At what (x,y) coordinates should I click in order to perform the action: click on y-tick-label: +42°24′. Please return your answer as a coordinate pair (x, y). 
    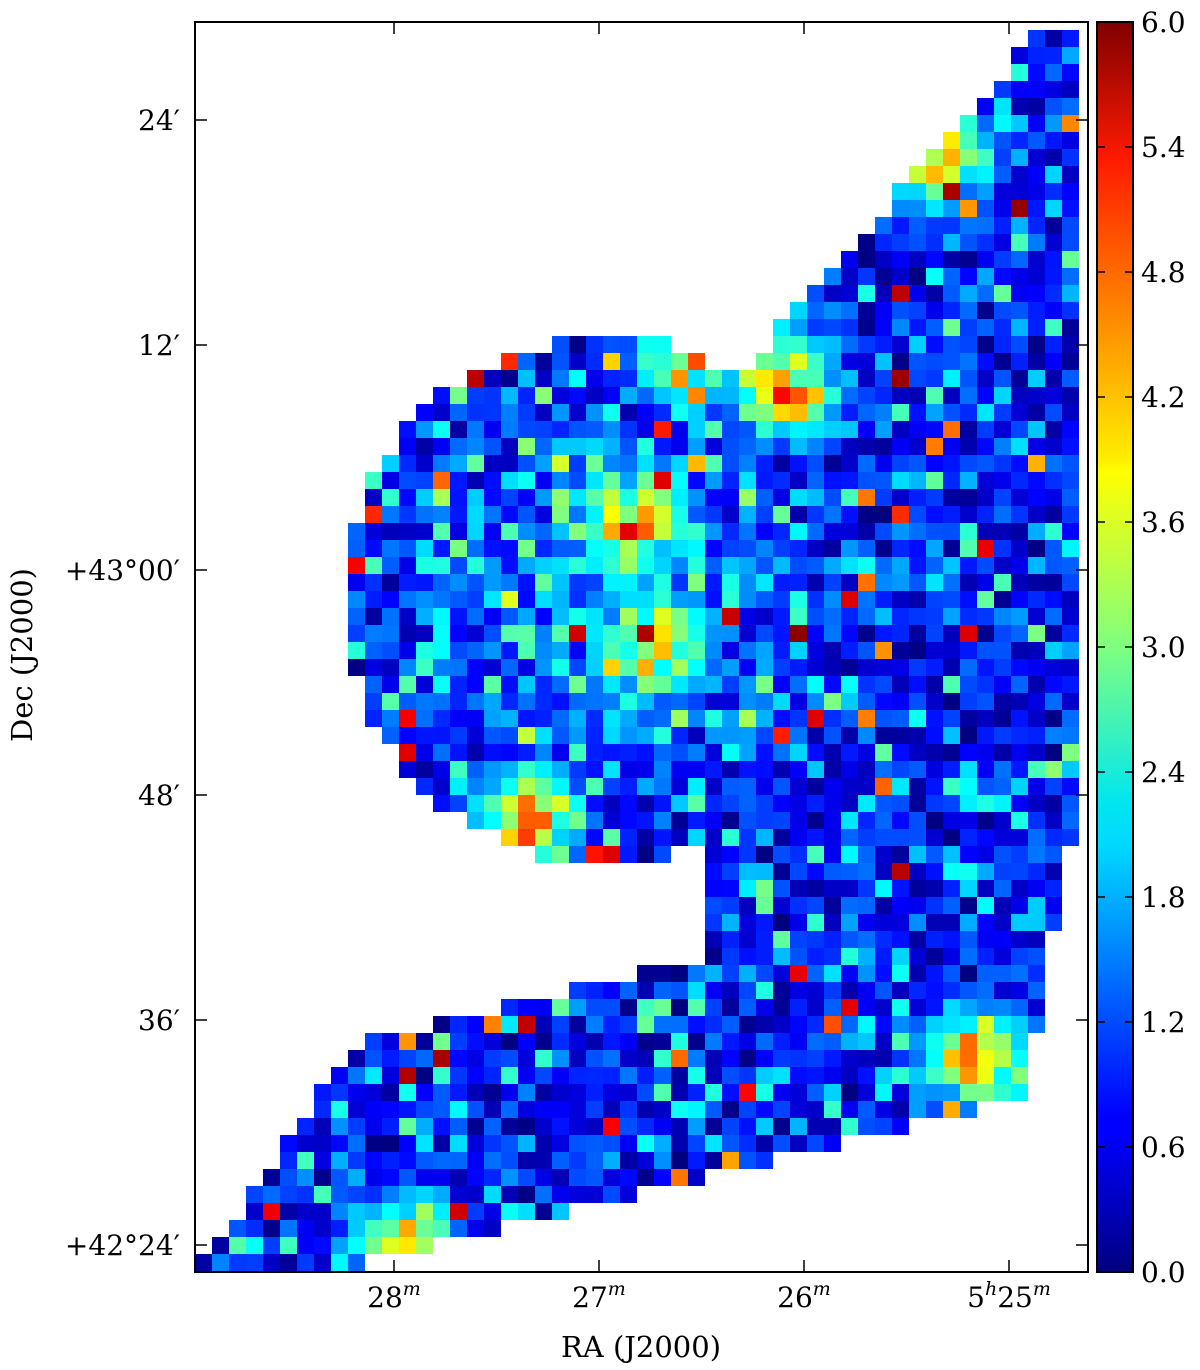
    Looking at the image, I should click on (122, 1245).